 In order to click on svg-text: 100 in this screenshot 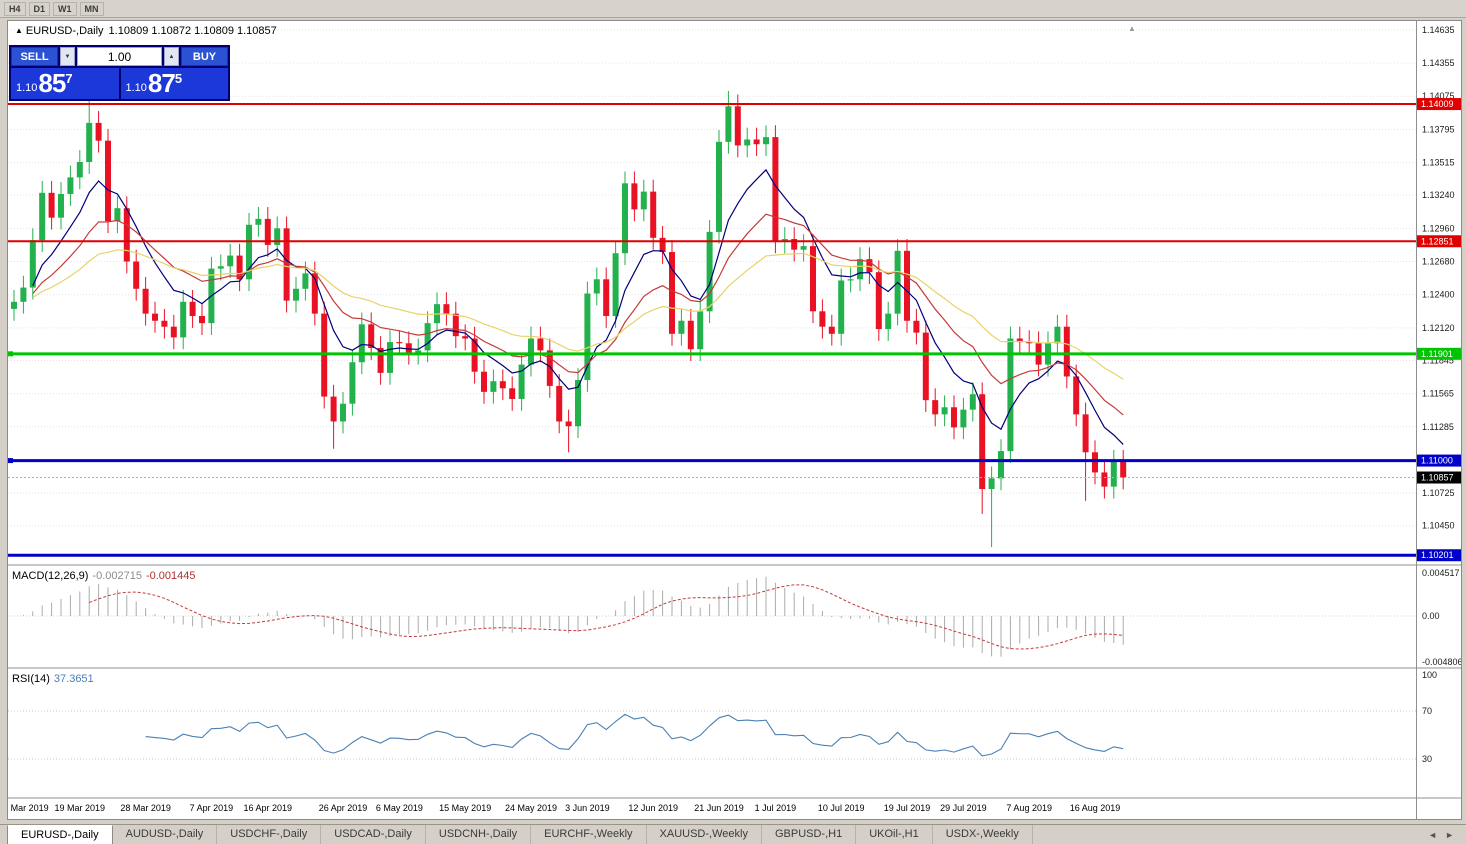, I will do `click(1429, 675)`.